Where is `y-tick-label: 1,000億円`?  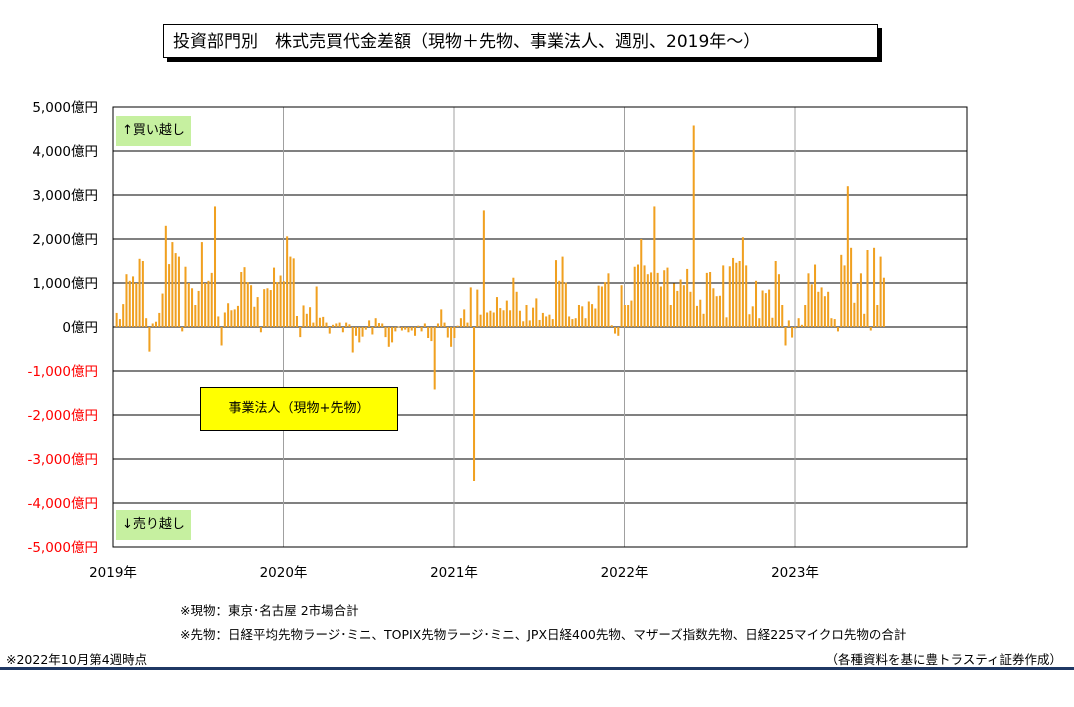
y-tick-label: 1,000億円 is located at coordinates (65, 284).